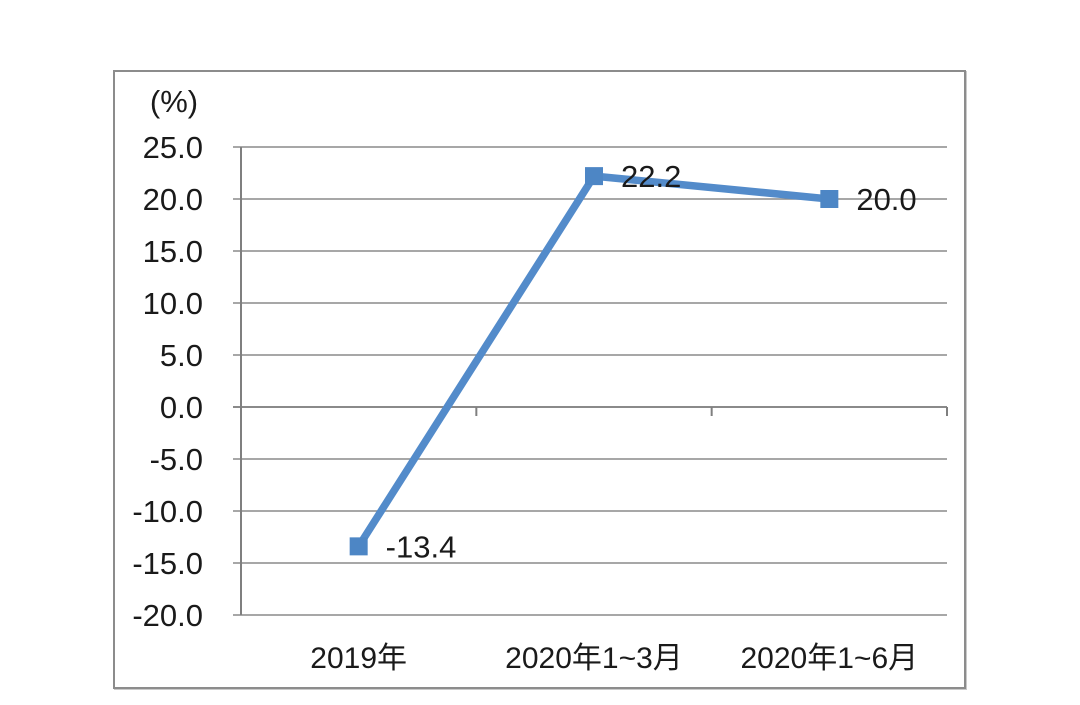 The width and height of the screenshot is (1080, 705). What do you see at coordinates (181, 407) in the screenshot?
I see `y-tick-label: 0.0` at bounding box center [181, 407].